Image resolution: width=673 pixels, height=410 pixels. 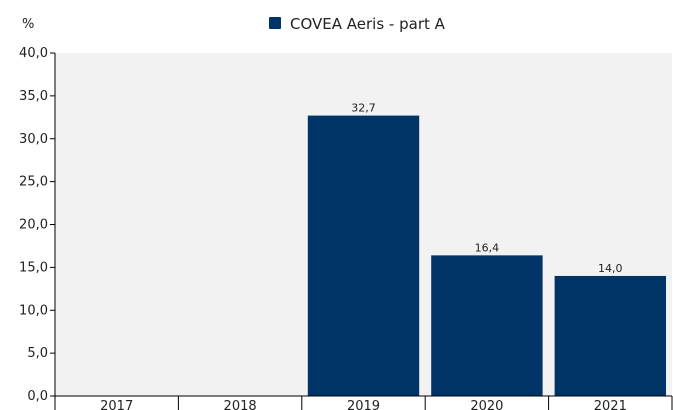 What do you see at coordinates (33, 310) in the screenshot?
I see `y-tick-label: 10,0` at bounding box center [33, 310].